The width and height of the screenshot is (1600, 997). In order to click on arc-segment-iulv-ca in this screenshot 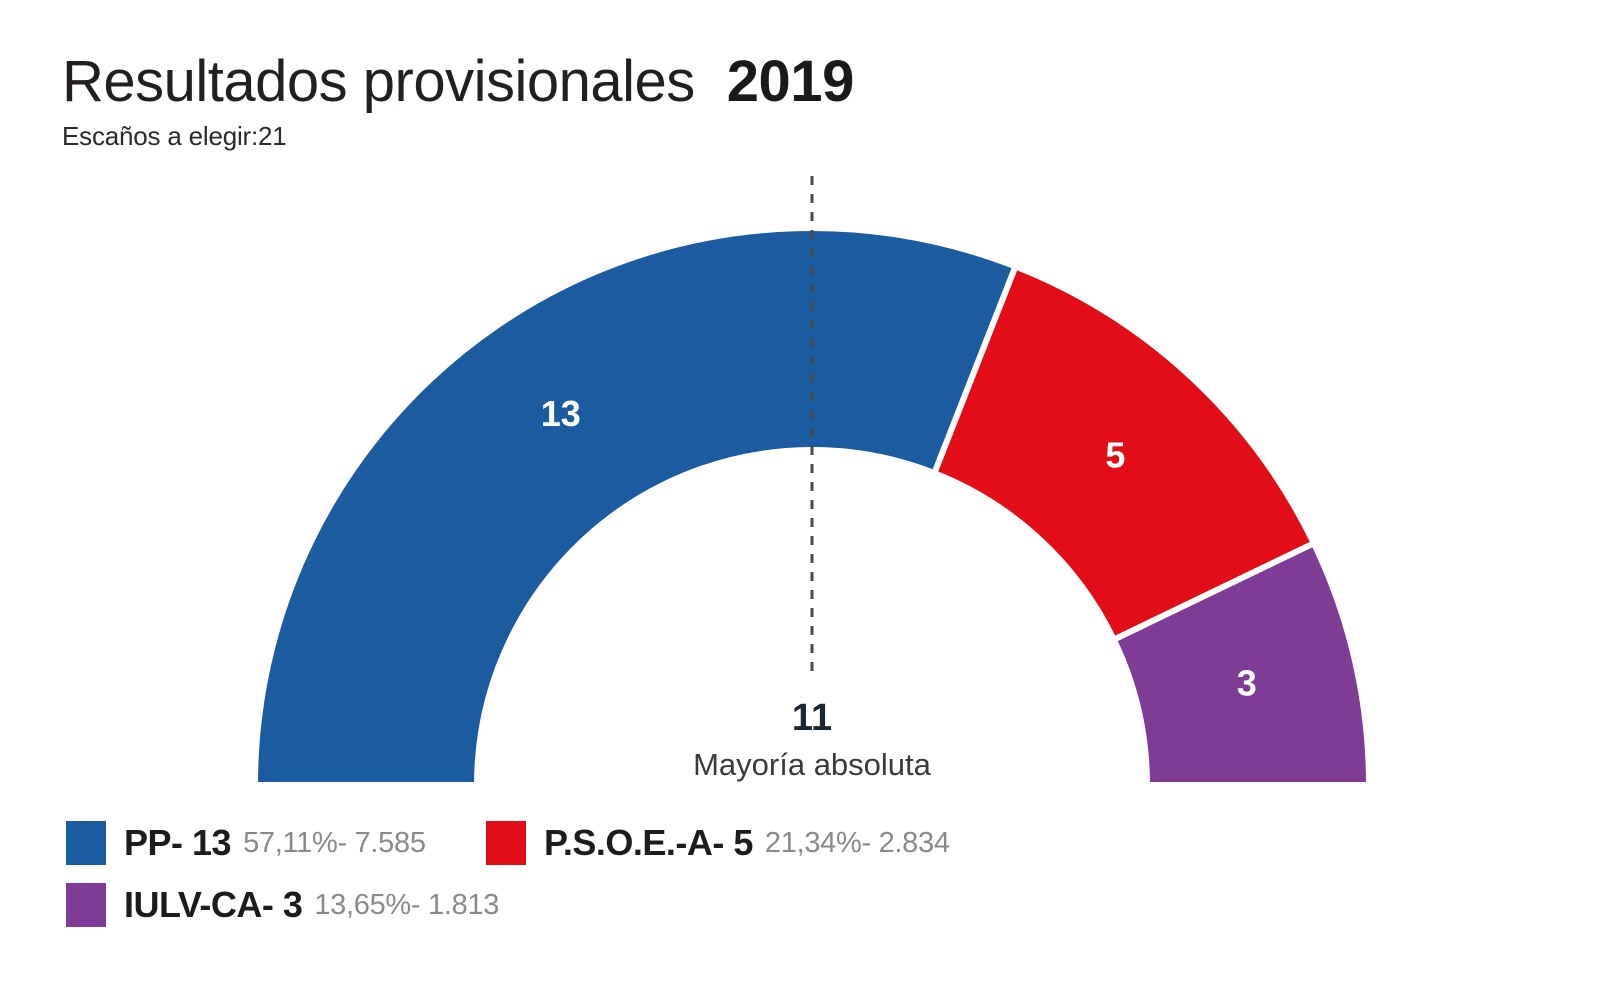, I will do `click(1241, 663)`.